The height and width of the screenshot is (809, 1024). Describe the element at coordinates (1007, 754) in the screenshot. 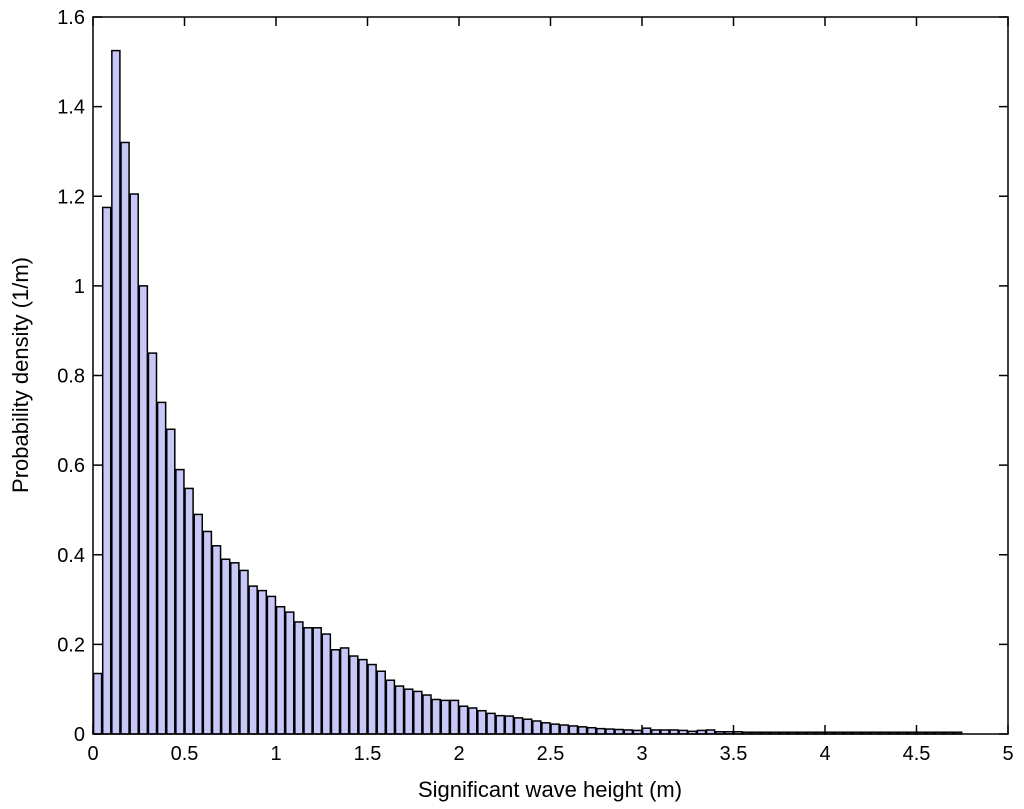

I see `x-tick-label: 5` at that location.